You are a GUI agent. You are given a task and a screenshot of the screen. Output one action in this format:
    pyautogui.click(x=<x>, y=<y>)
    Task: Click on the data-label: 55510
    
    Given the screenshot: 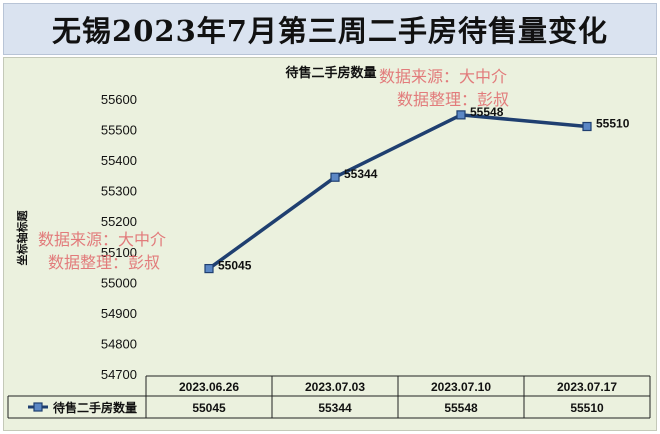 What is the action you would take?
    pyautogui.click(x=613, y=124)
    